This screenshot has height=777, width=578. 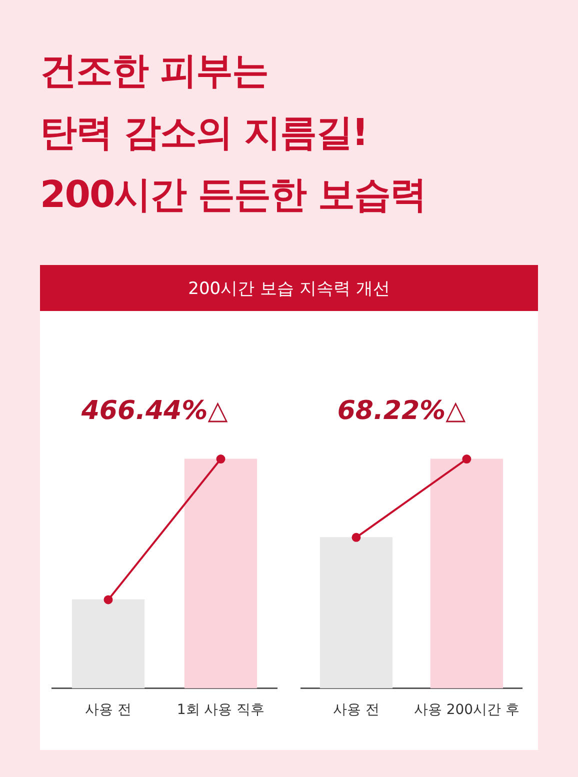 I want to click on text: 466.44%△, so click(x=154, y=411).